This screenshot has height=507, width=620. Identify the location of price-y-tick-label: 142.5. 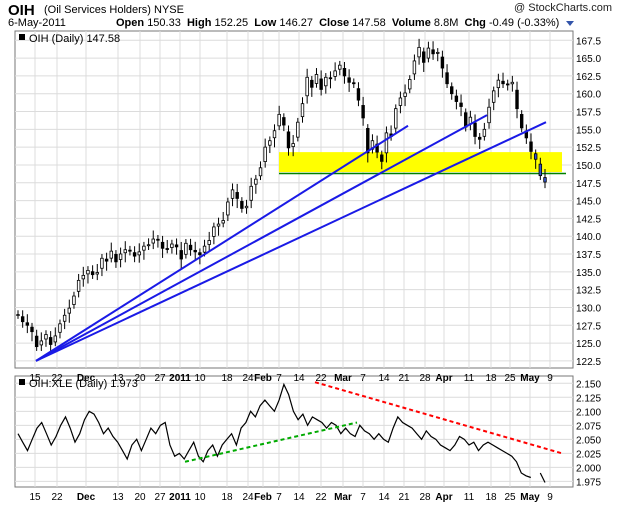
(588, 219).